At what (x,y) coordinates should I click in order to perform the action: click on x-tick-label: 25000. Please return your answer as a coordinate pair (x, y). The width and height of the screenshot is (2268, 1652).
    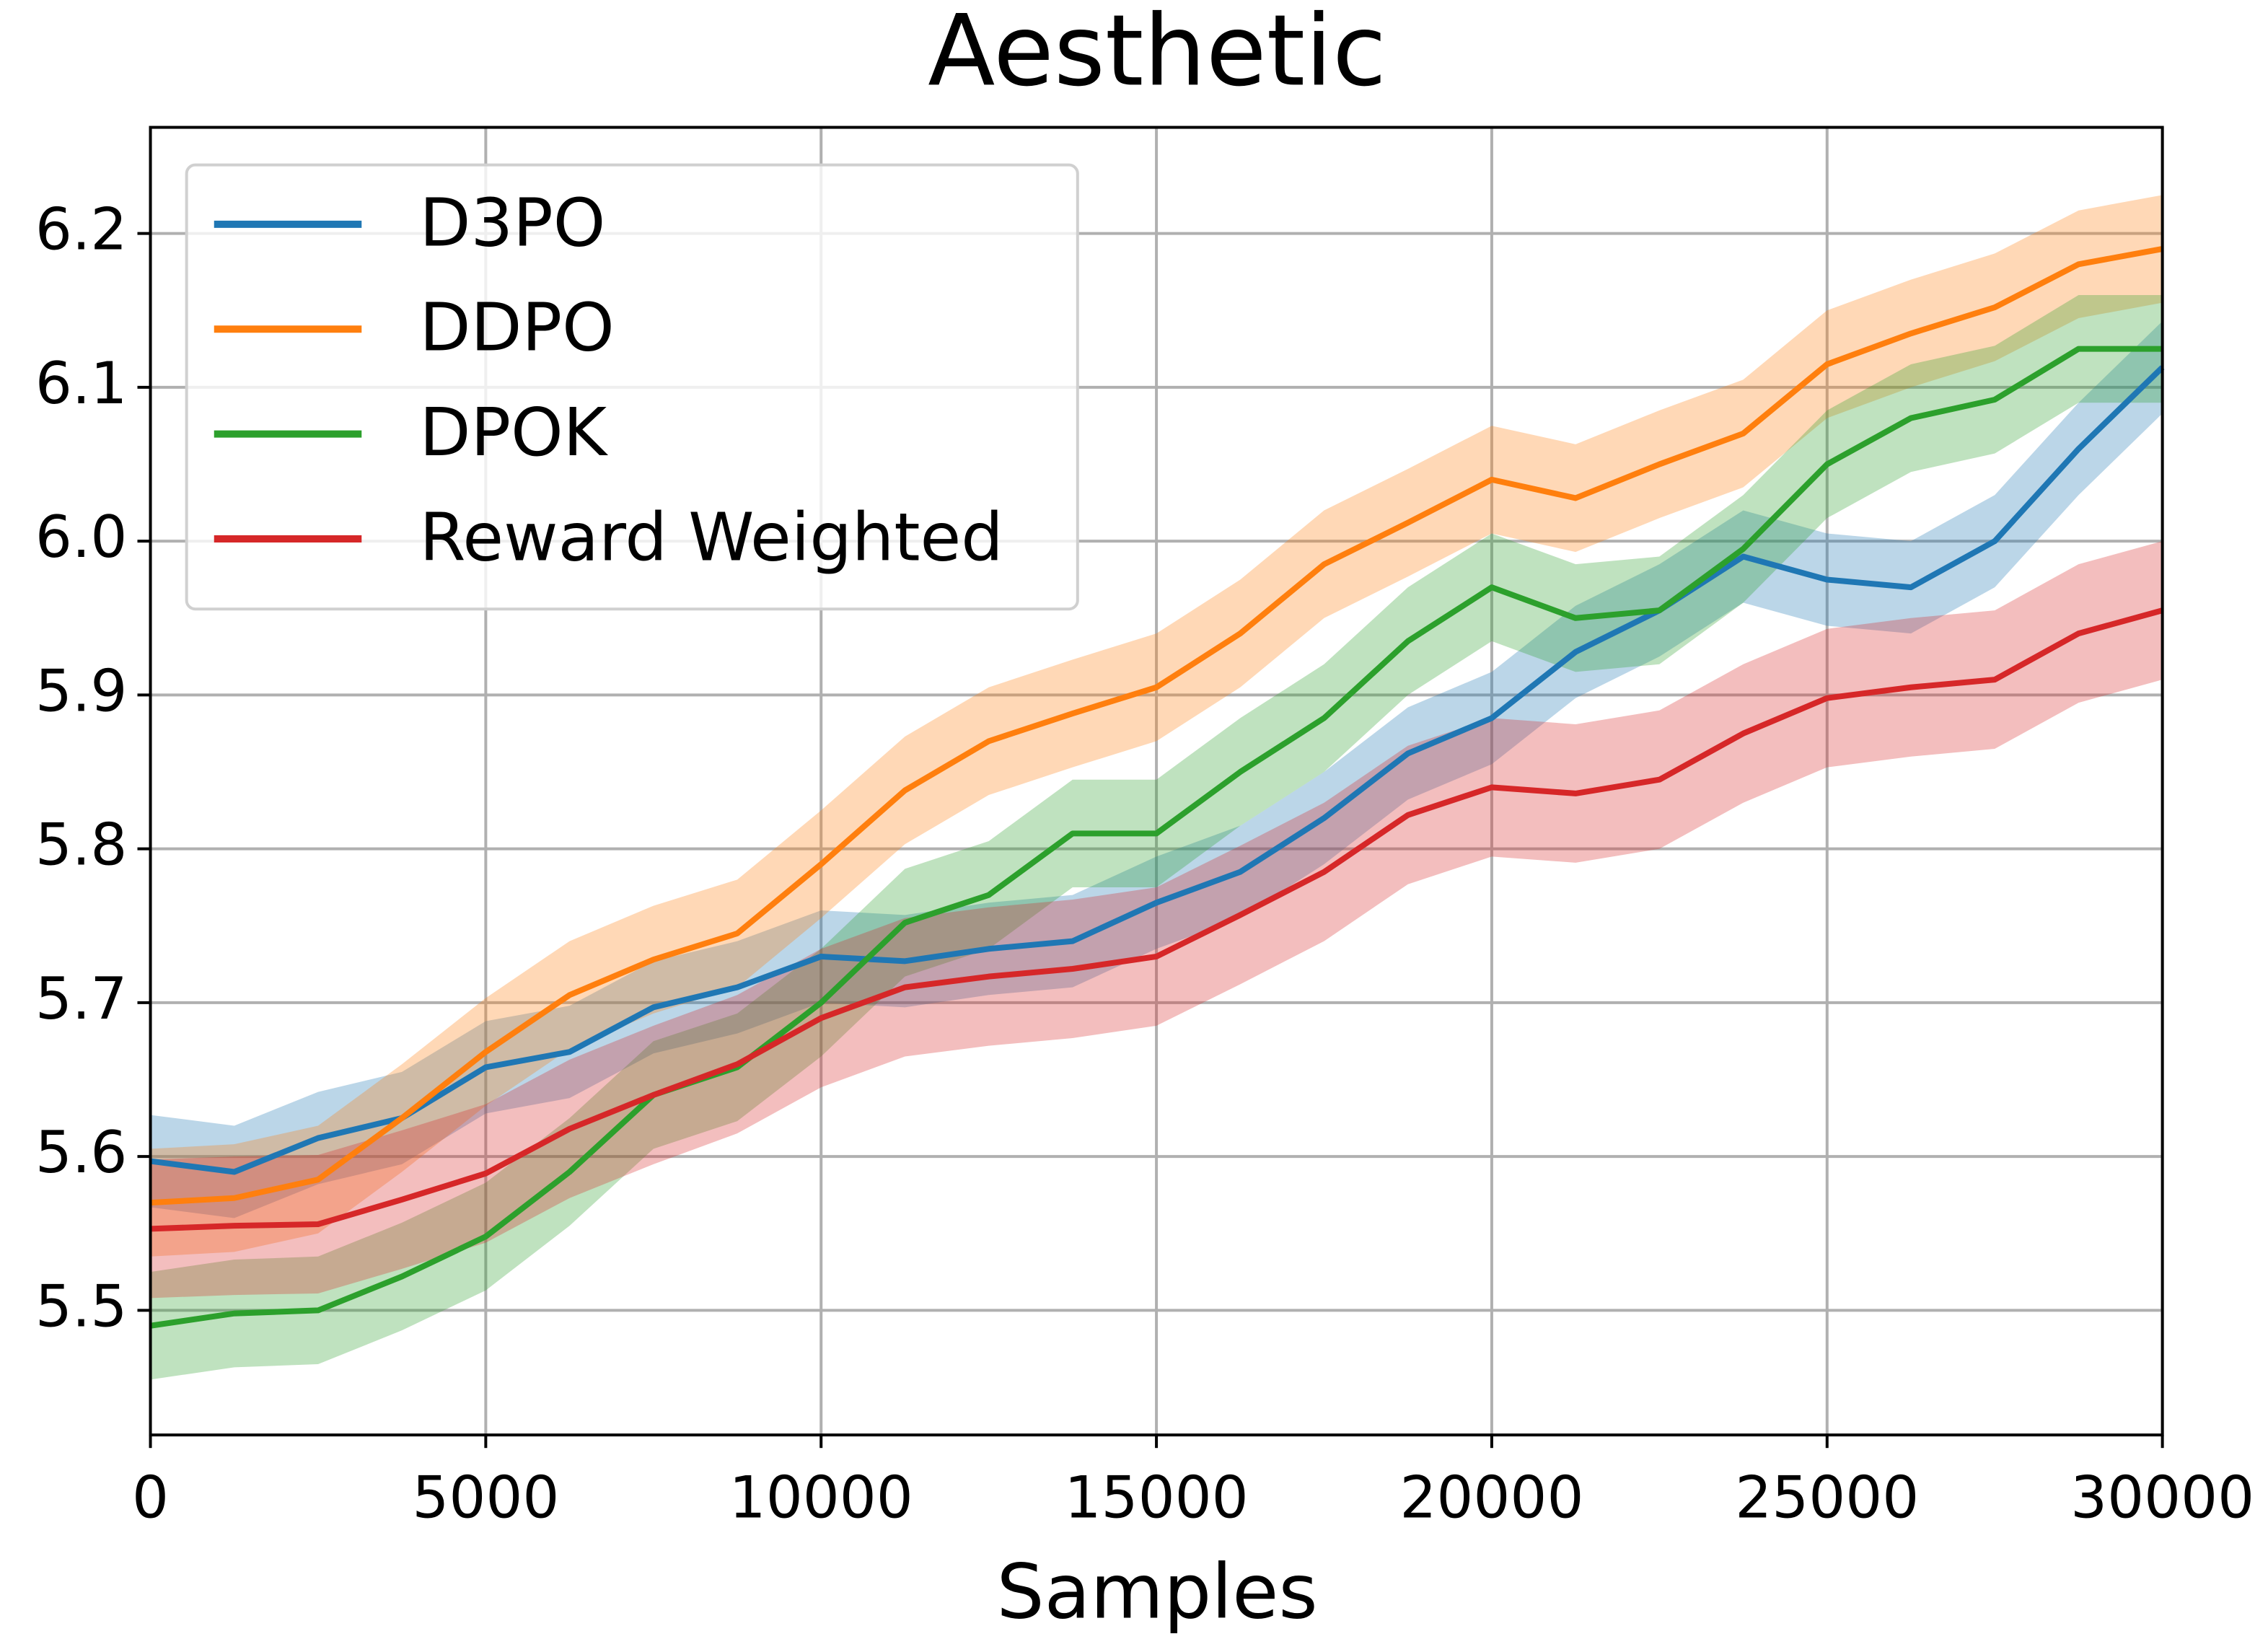
    Looking at the image, I should click on (1827, 1497).